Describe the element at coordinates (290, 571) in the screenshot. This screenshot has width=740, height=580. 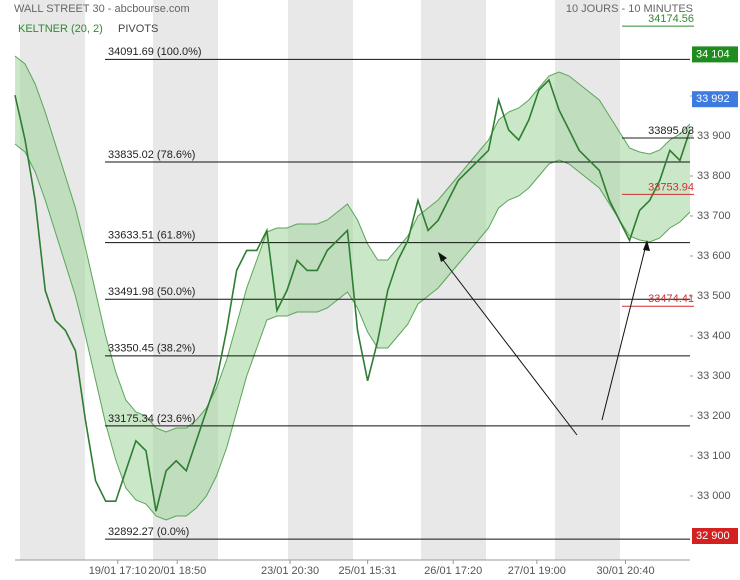
I see `x-tick-label: 23/01 20:30` at that location.